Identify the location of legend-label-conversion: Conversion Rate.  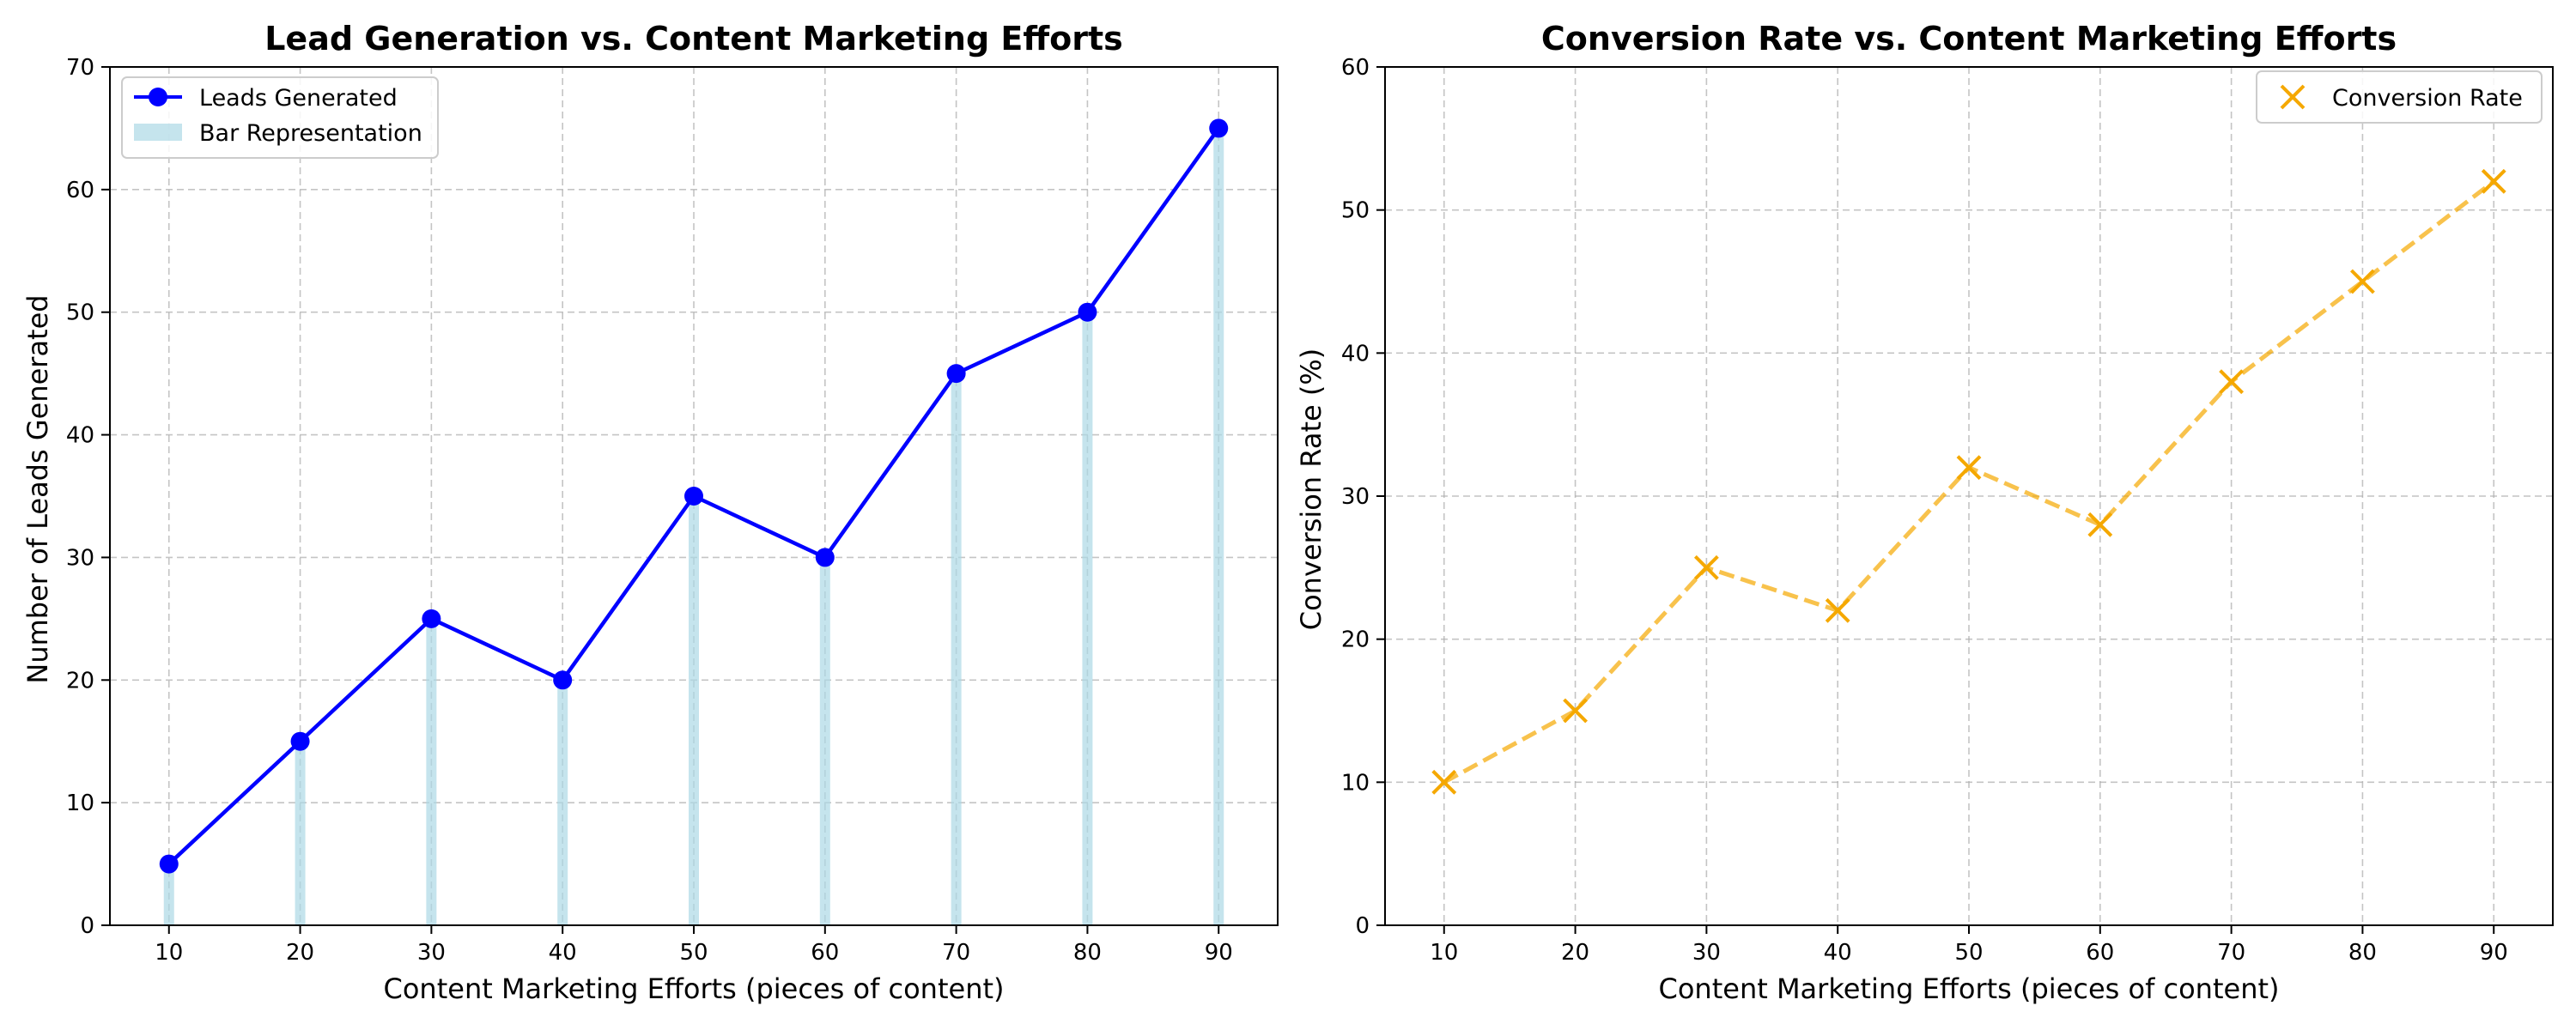
(2427, 98).